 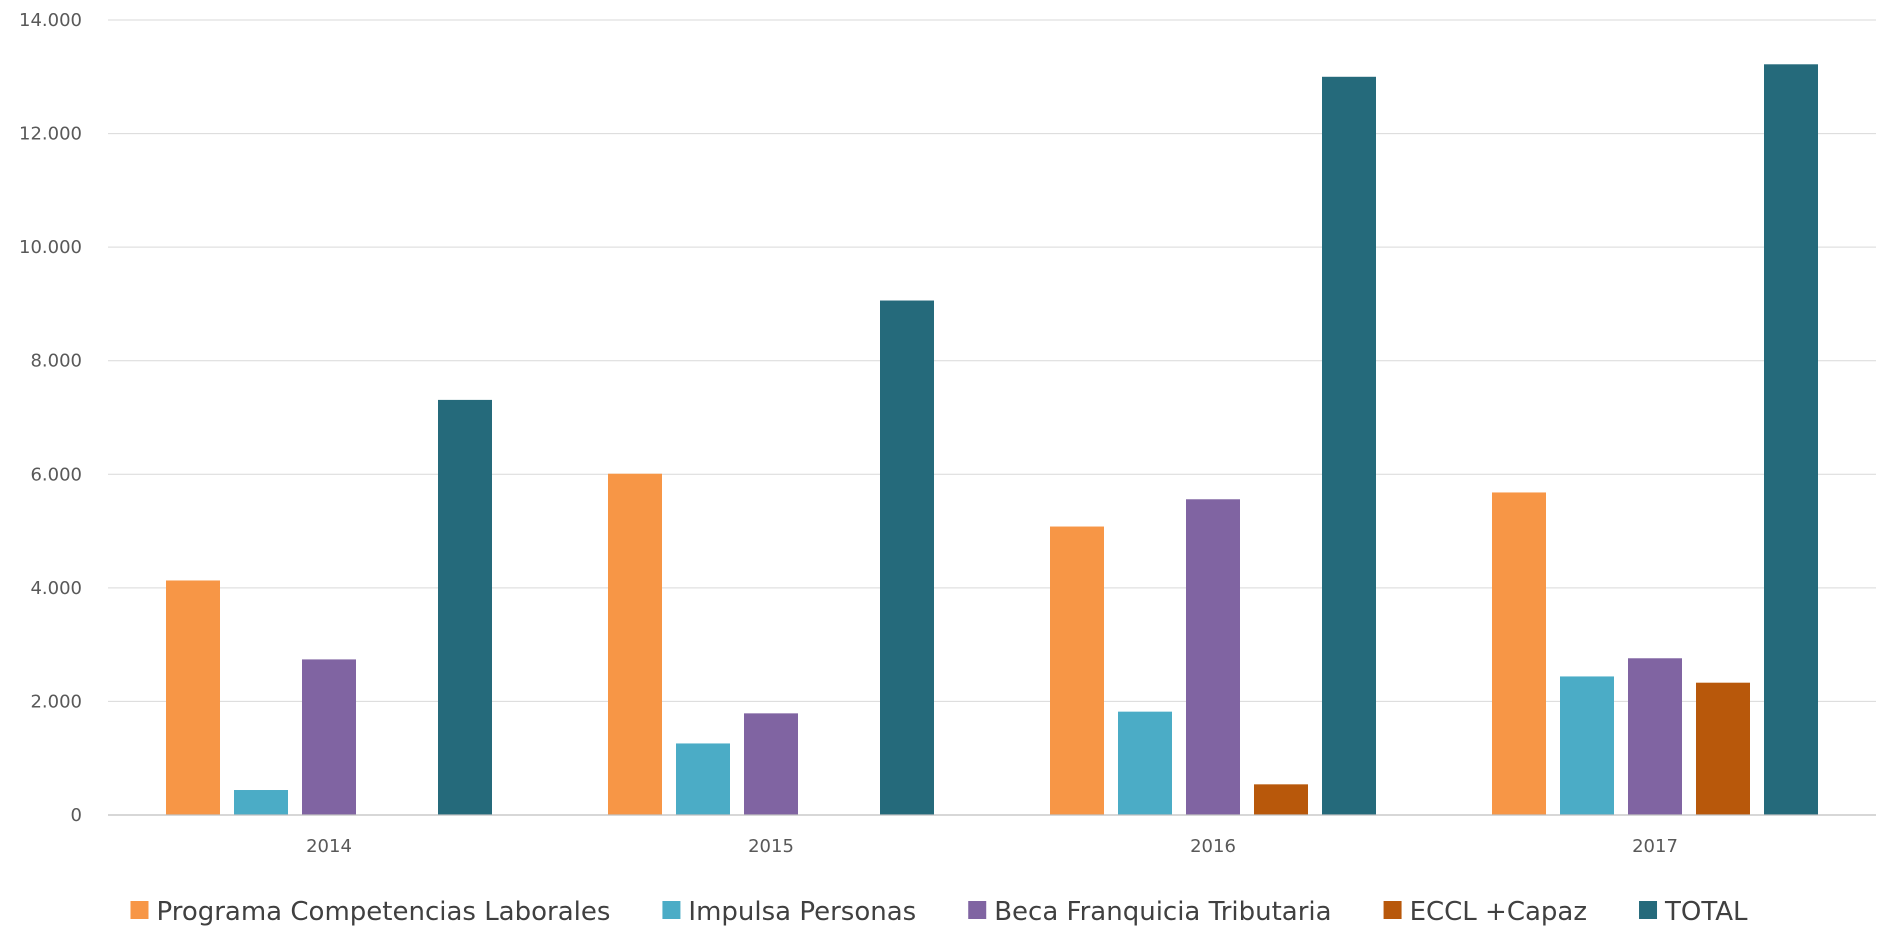 I want to click on x-axis-ticks: 2014 2015 2016 2017, so click(x=992, y=846).